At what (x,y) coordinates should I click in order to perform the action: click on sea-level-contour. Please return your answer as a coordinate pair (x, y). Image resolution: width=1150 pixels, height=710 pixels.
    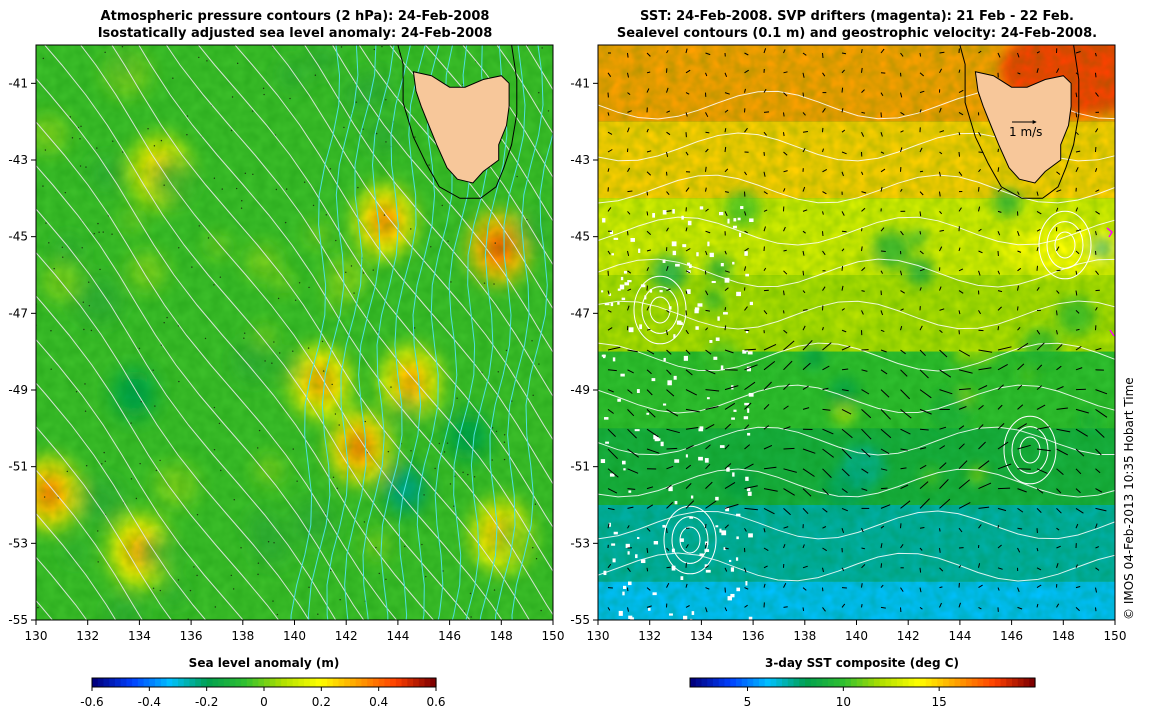
    Looking at the image, I should click on (856, 231).